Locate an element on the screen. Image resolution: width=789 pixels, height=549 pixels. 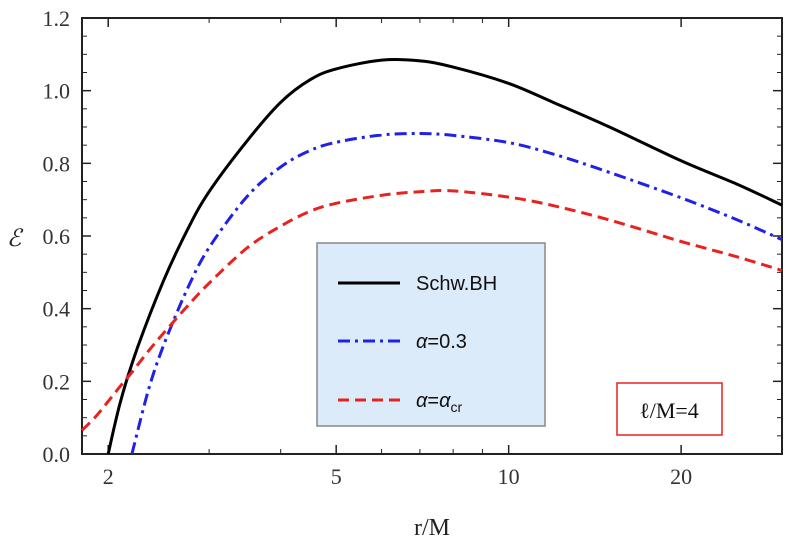
y-tick-label-3: 0.6 is located at coordinates (57, 236).